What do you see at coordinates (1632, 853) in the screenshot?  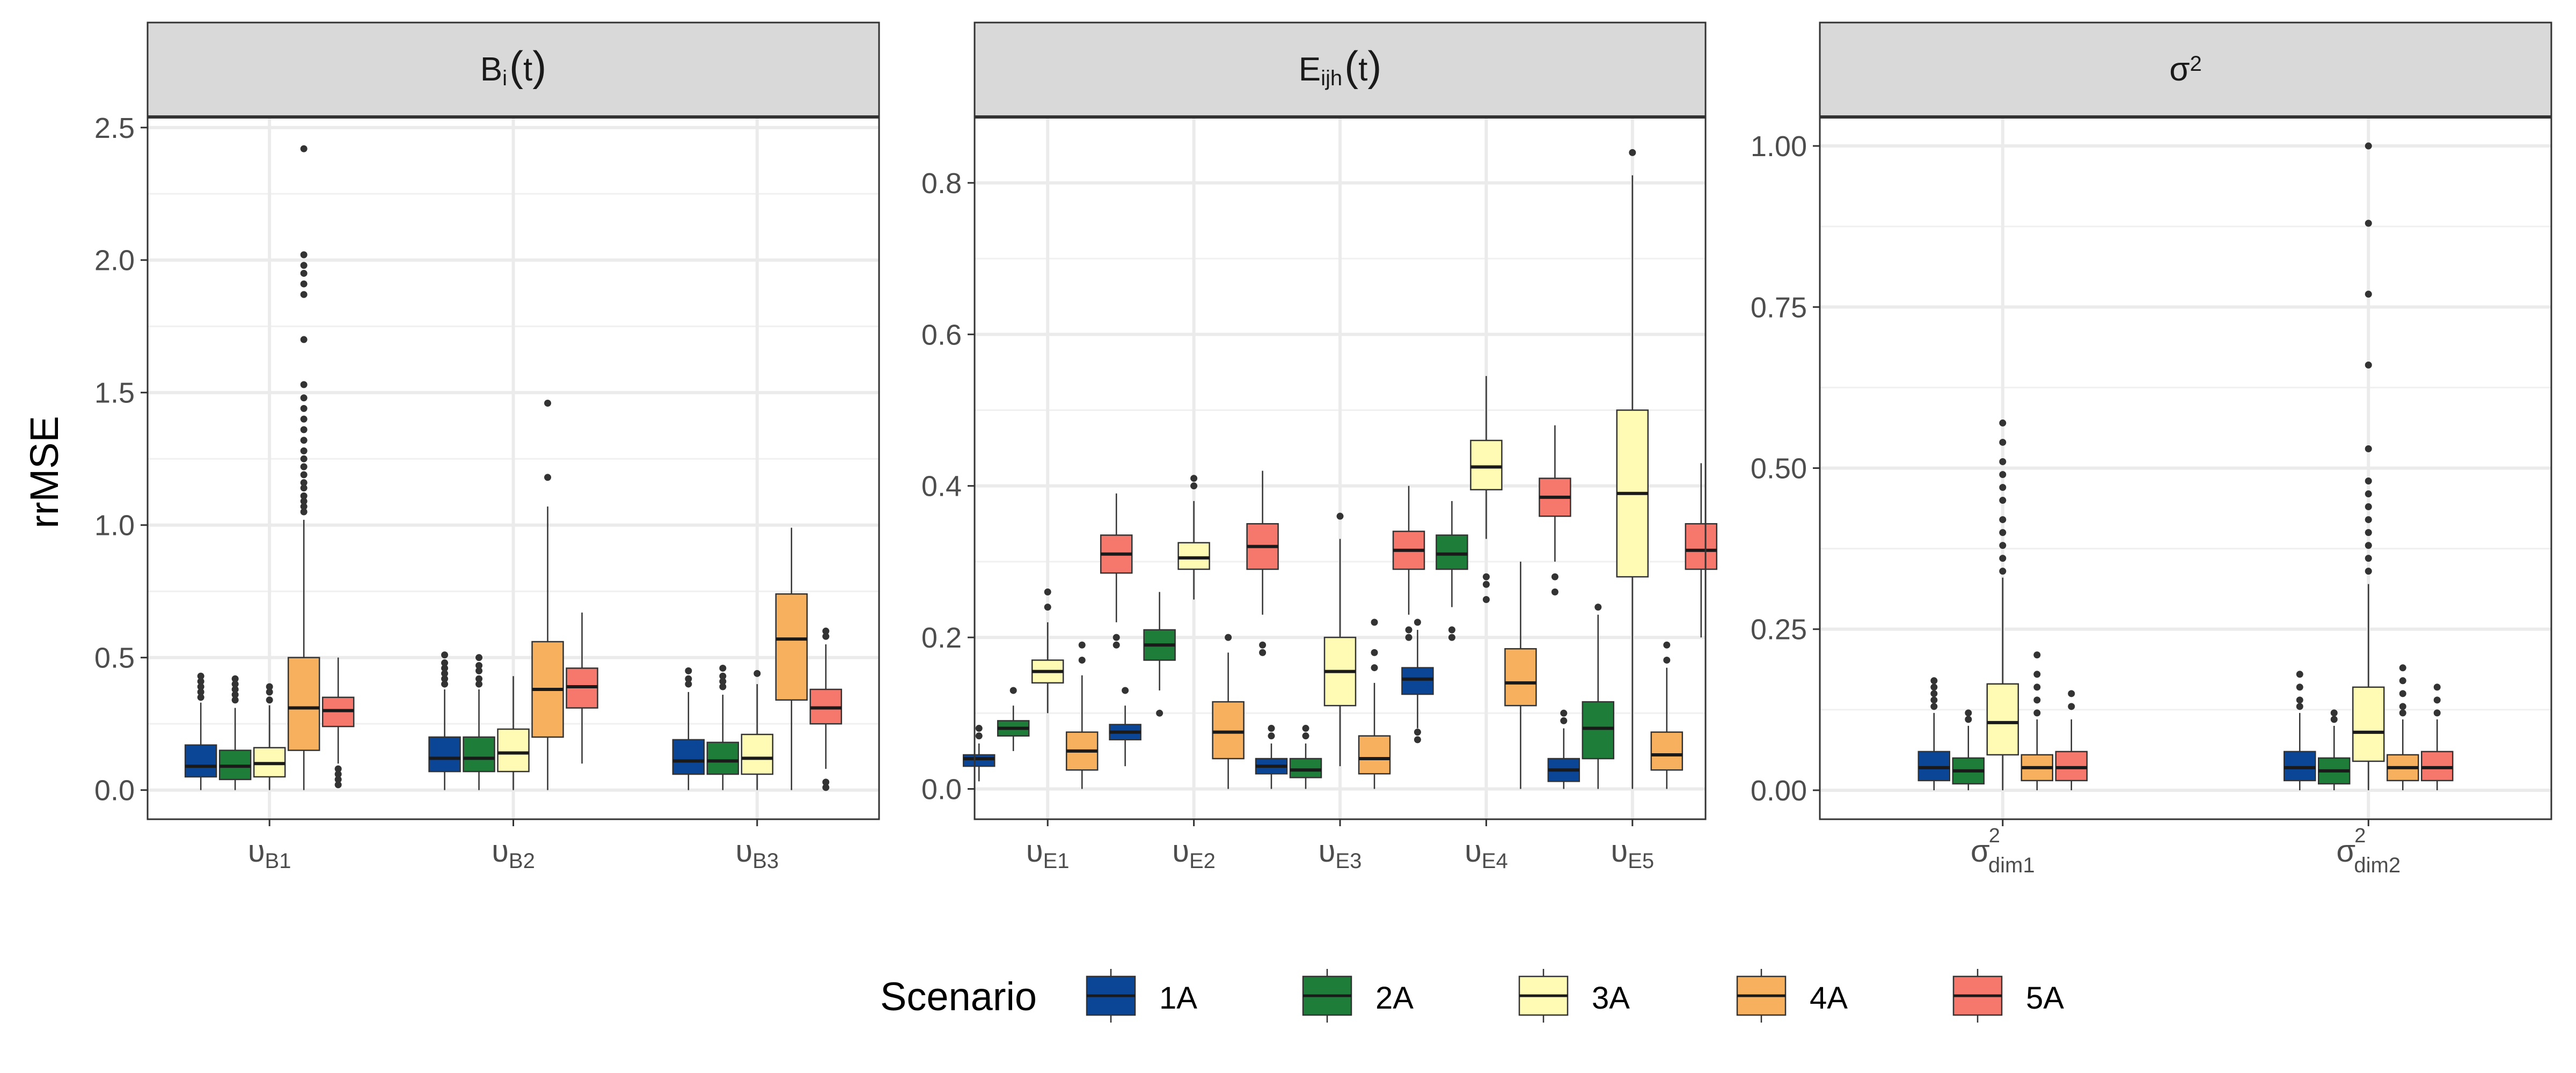 I see `x-tick-label: υE5` at bounding box center [1632, 853].